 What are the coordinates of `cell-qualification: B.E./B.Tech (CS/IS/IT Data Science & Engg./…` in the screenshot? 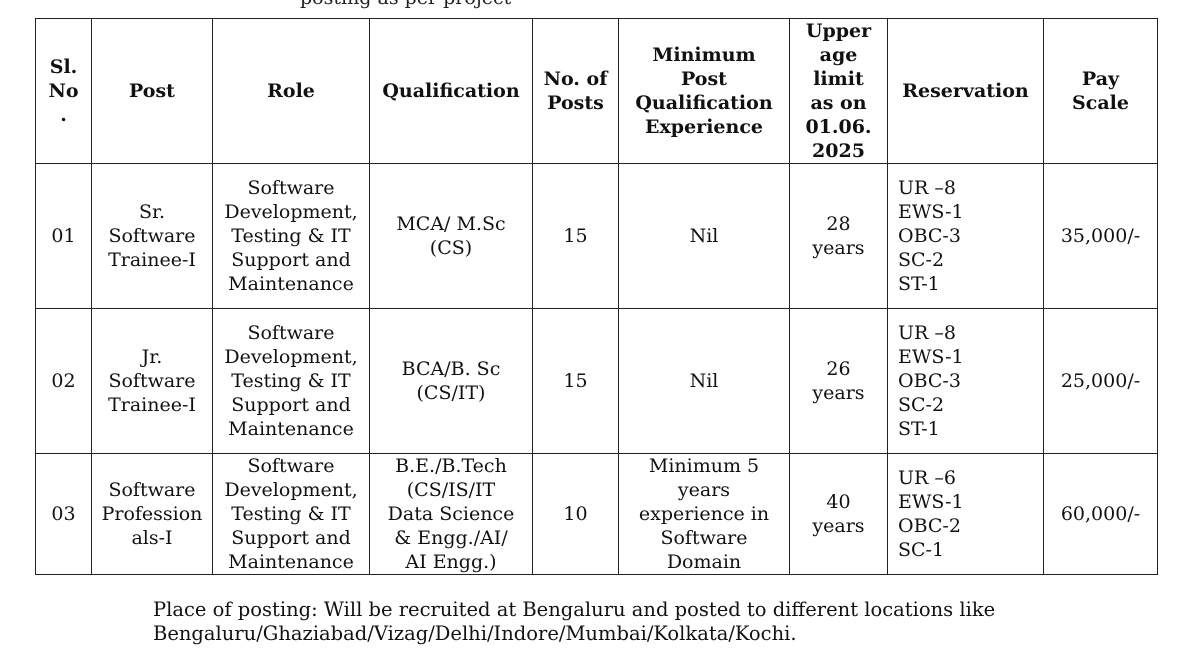 It's located at (451, 514).